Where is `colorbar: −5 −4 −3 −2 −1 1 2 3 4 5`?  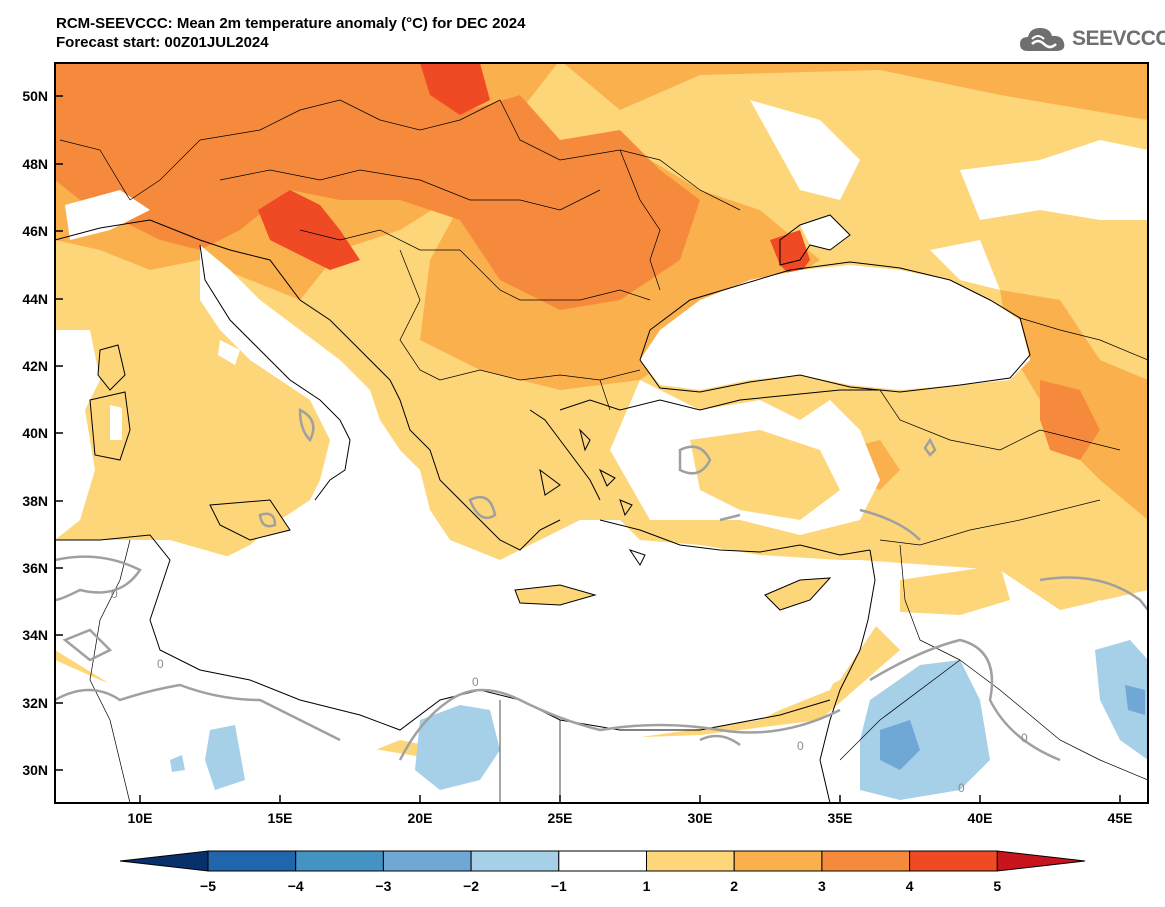
colorbar: −5 −4 −3 −2 −1 1 2 3 4 5 is located at coordinates (602, 872).